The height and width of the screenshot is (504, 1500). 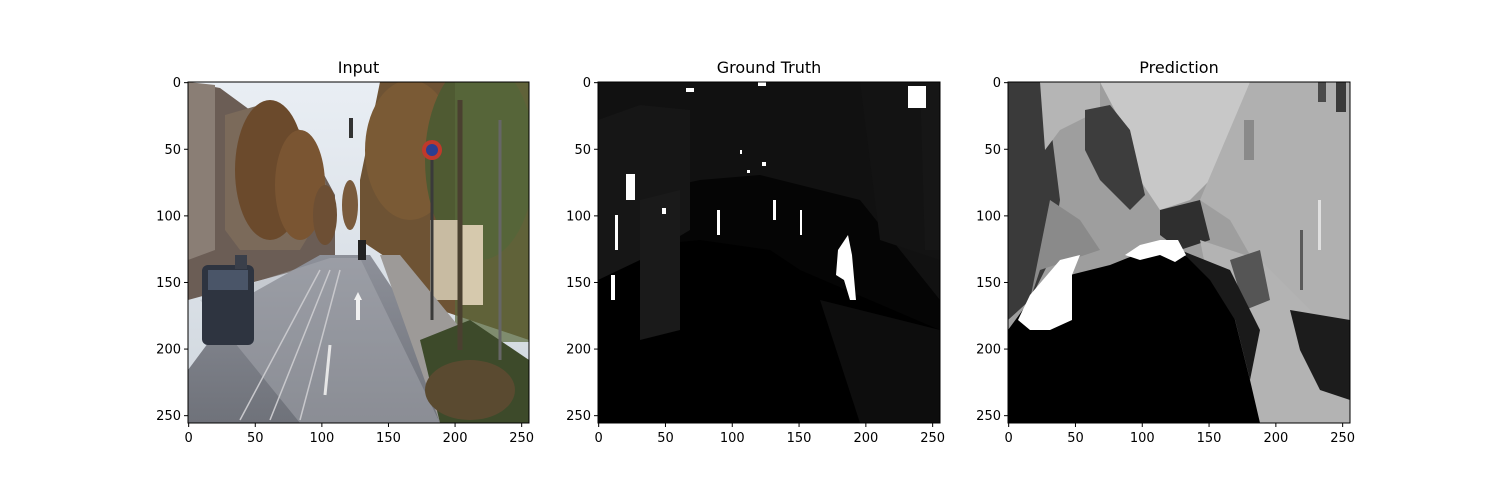 I want to click on panel-title-prediction: Prediction, so click(x=1178, y=67).